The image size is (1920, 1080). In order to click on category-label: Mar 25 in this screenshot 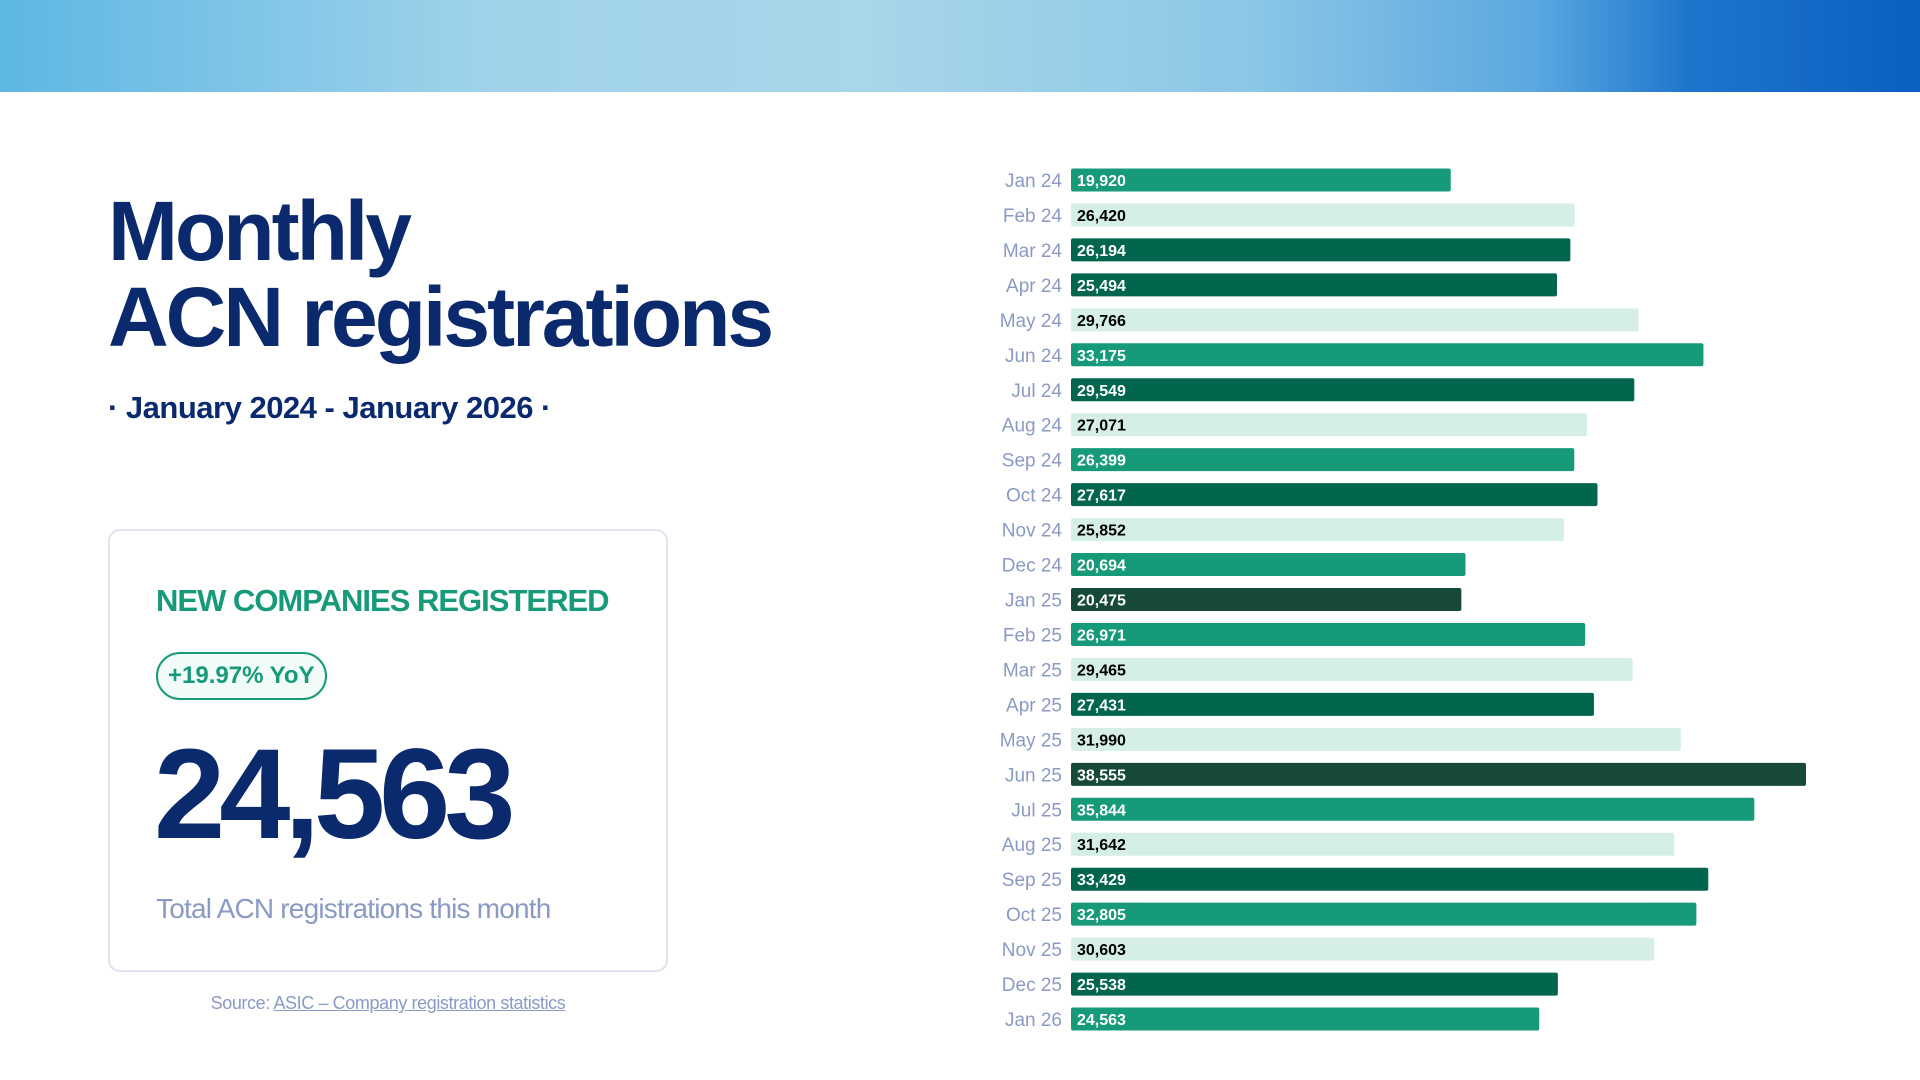, I will do `click(1032, 670)`.